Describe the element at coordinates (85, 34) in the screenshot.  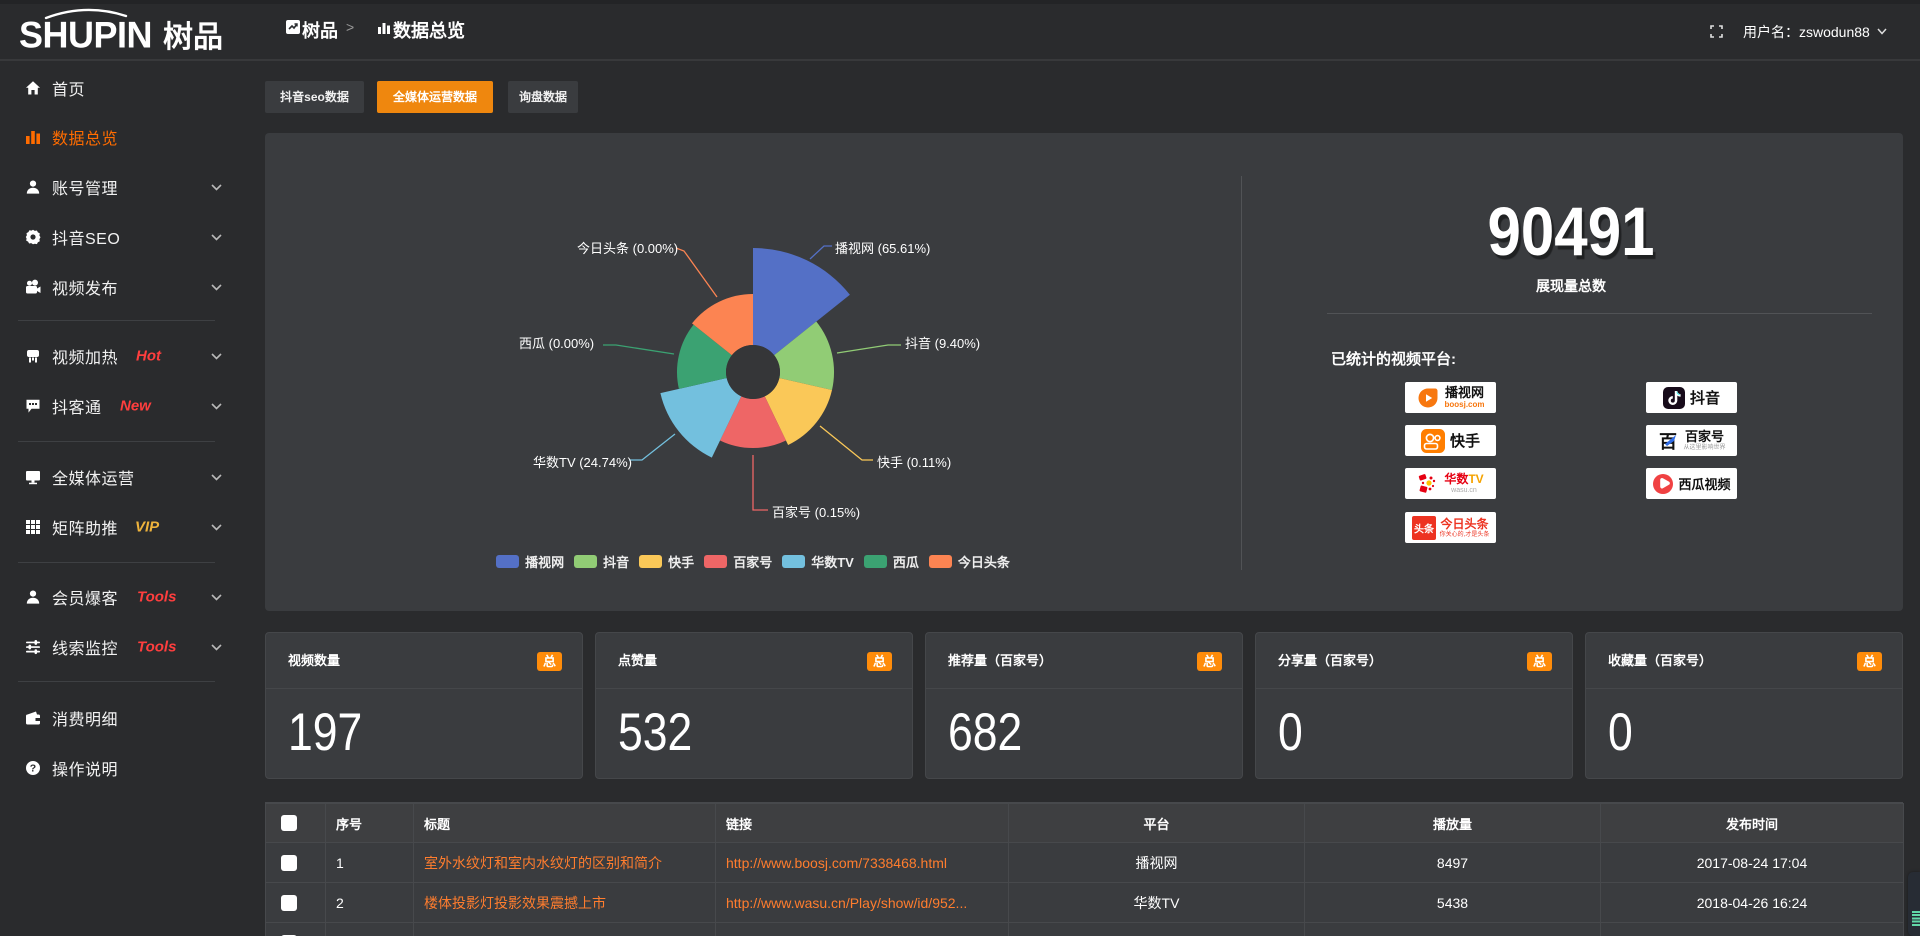
I see `svg-text: SHUPIN` at that location.